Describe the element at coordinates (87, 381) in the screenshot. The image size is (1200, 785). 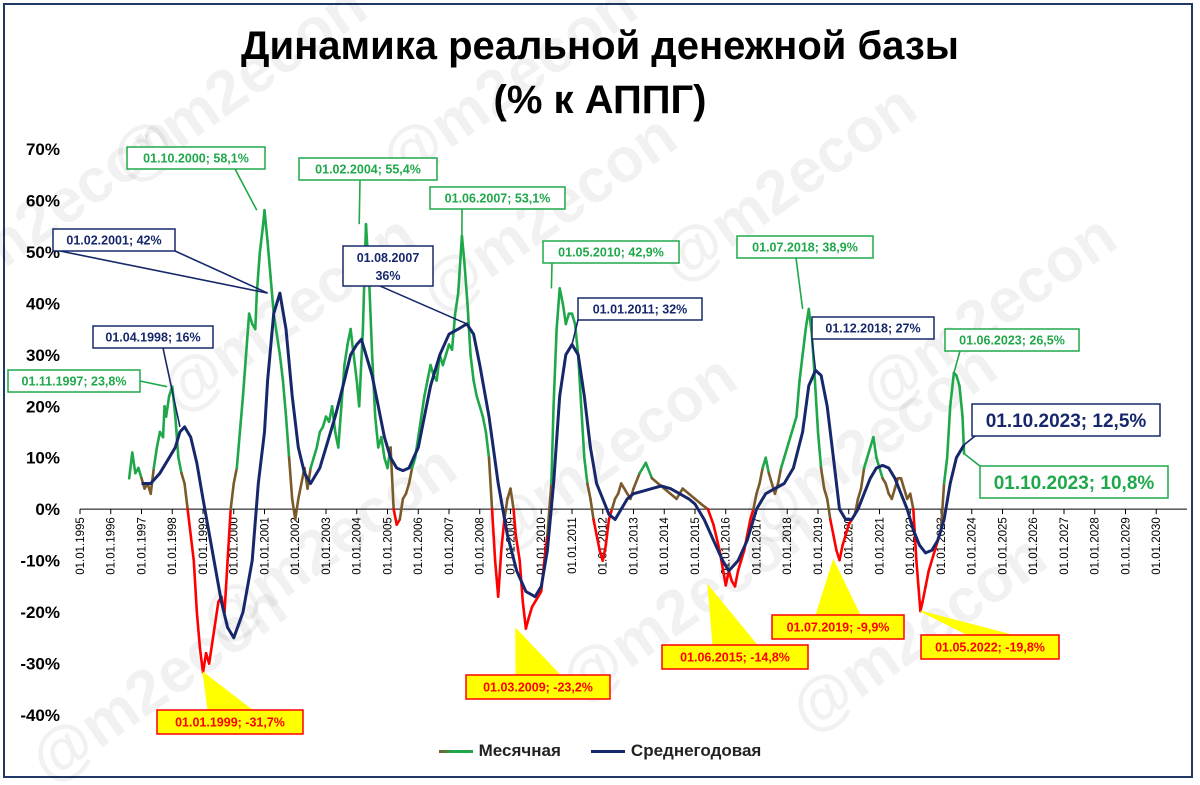
I see `annotation-max: 01.11.1997; 23,8%` at that location.